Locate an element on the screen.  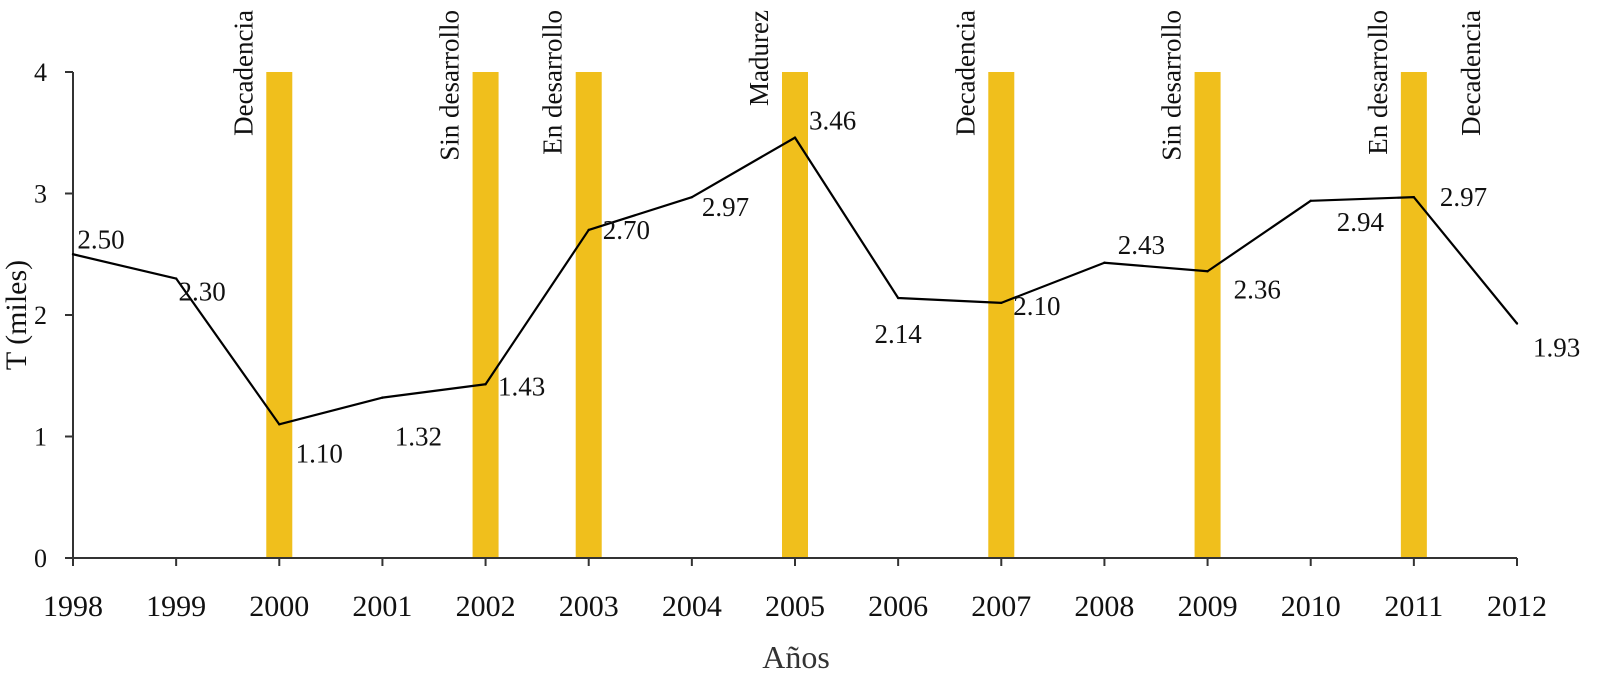
y-tick-label-4: 4 is located at coordinates (40, 72).